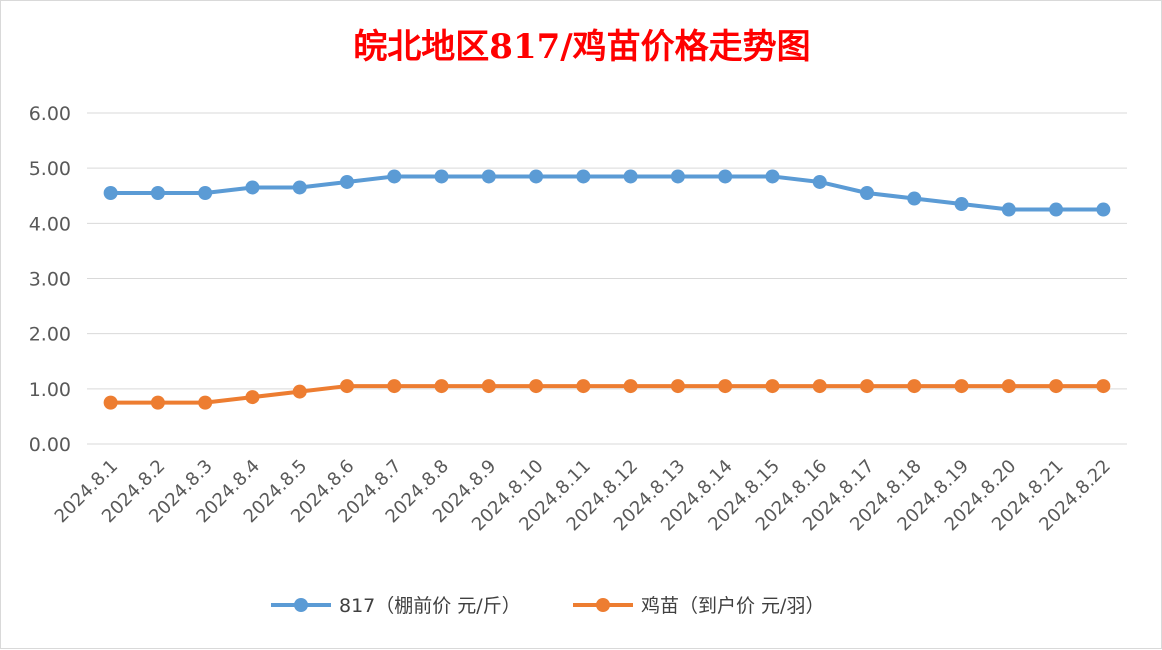 This screenshot has height=650, width=1162. What do you see at coordinates (50, 335) in the screenshot?
I see `y-tick-label: 2.00` at bounding box center [50, 335].